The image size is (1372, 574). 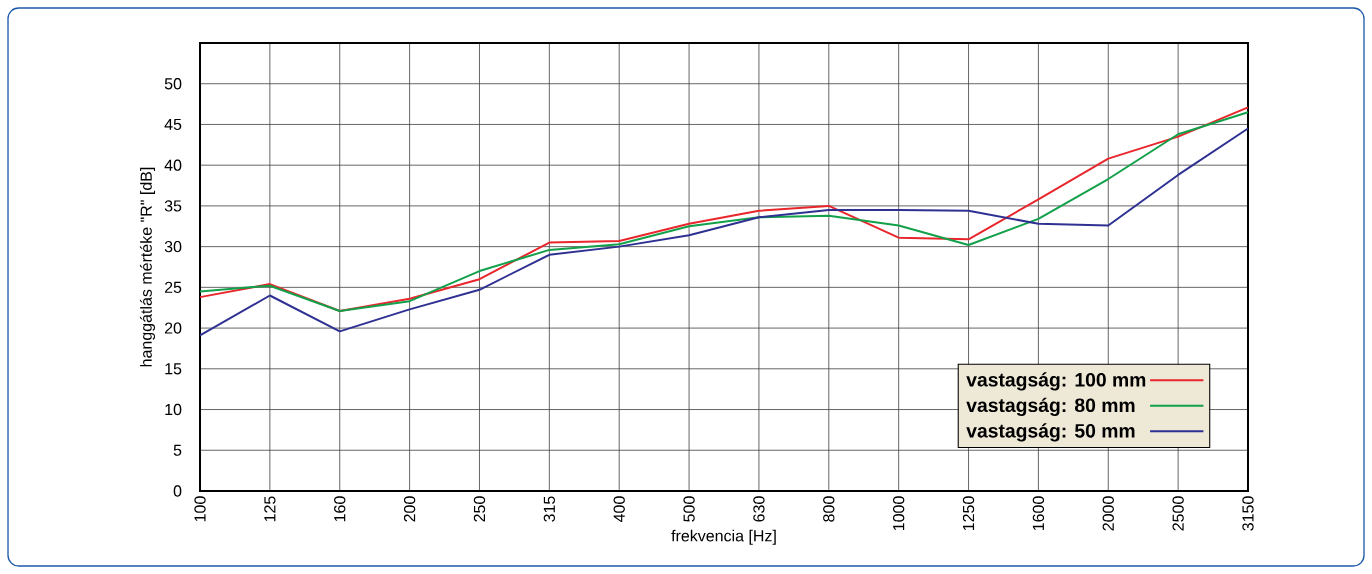 I want to click on x-tick-label: 500, so click(x=689, y=509).